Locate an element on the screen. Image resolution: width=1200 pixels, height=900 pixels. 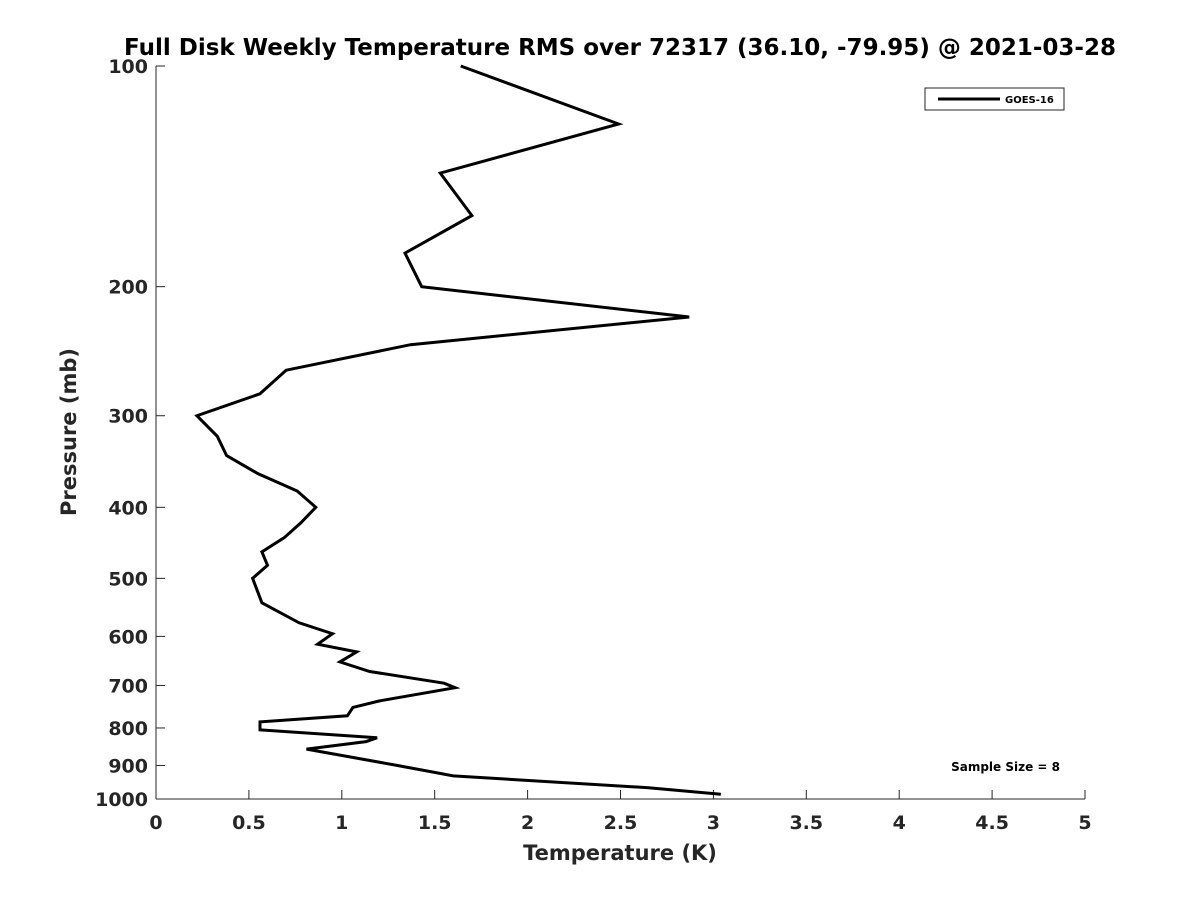
x-axis-label: Temperature (K) is located at coordinates (620, 853).